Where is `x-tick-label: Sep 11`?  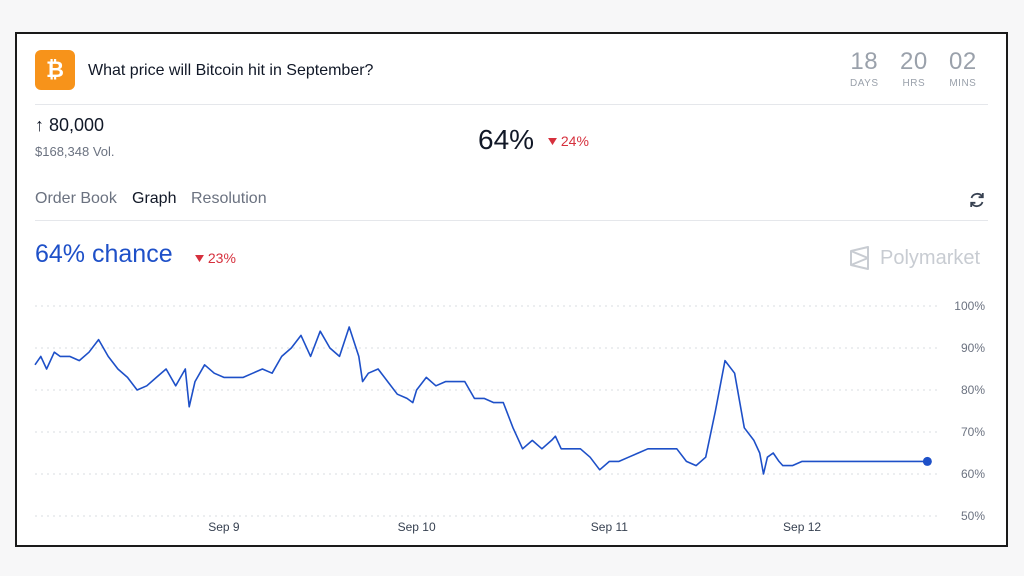 x-tick-label: Sep 11 is located at coordinates (609, 527).